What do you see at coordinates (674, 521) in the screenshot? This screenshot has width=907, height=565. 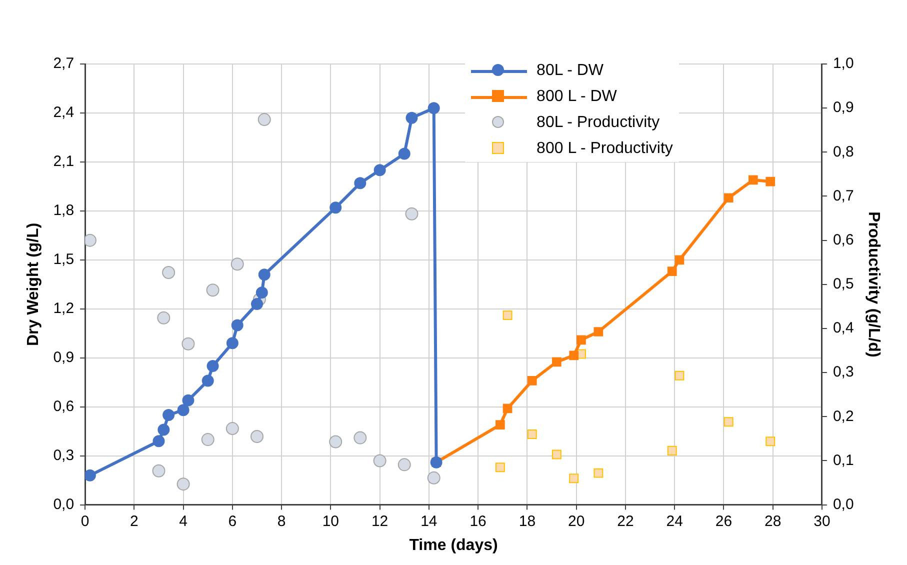 I see `x-tick-label: 24` at bounding box center [674, 521].